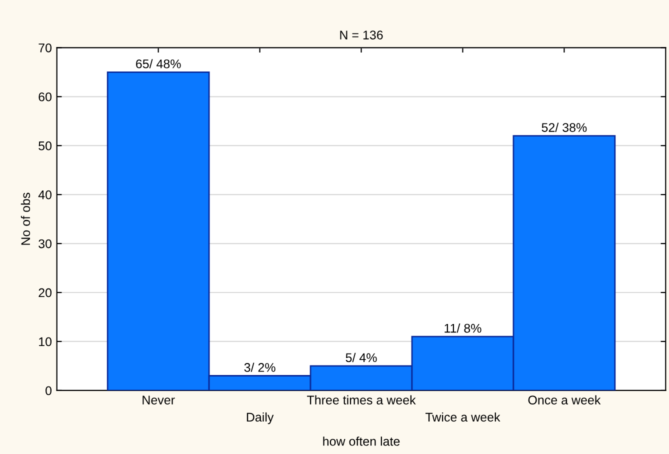 Image resolution: width=669 pixels, height=454 pixels. I want to click on data-label: 3/ 2%, so click(260, 367).